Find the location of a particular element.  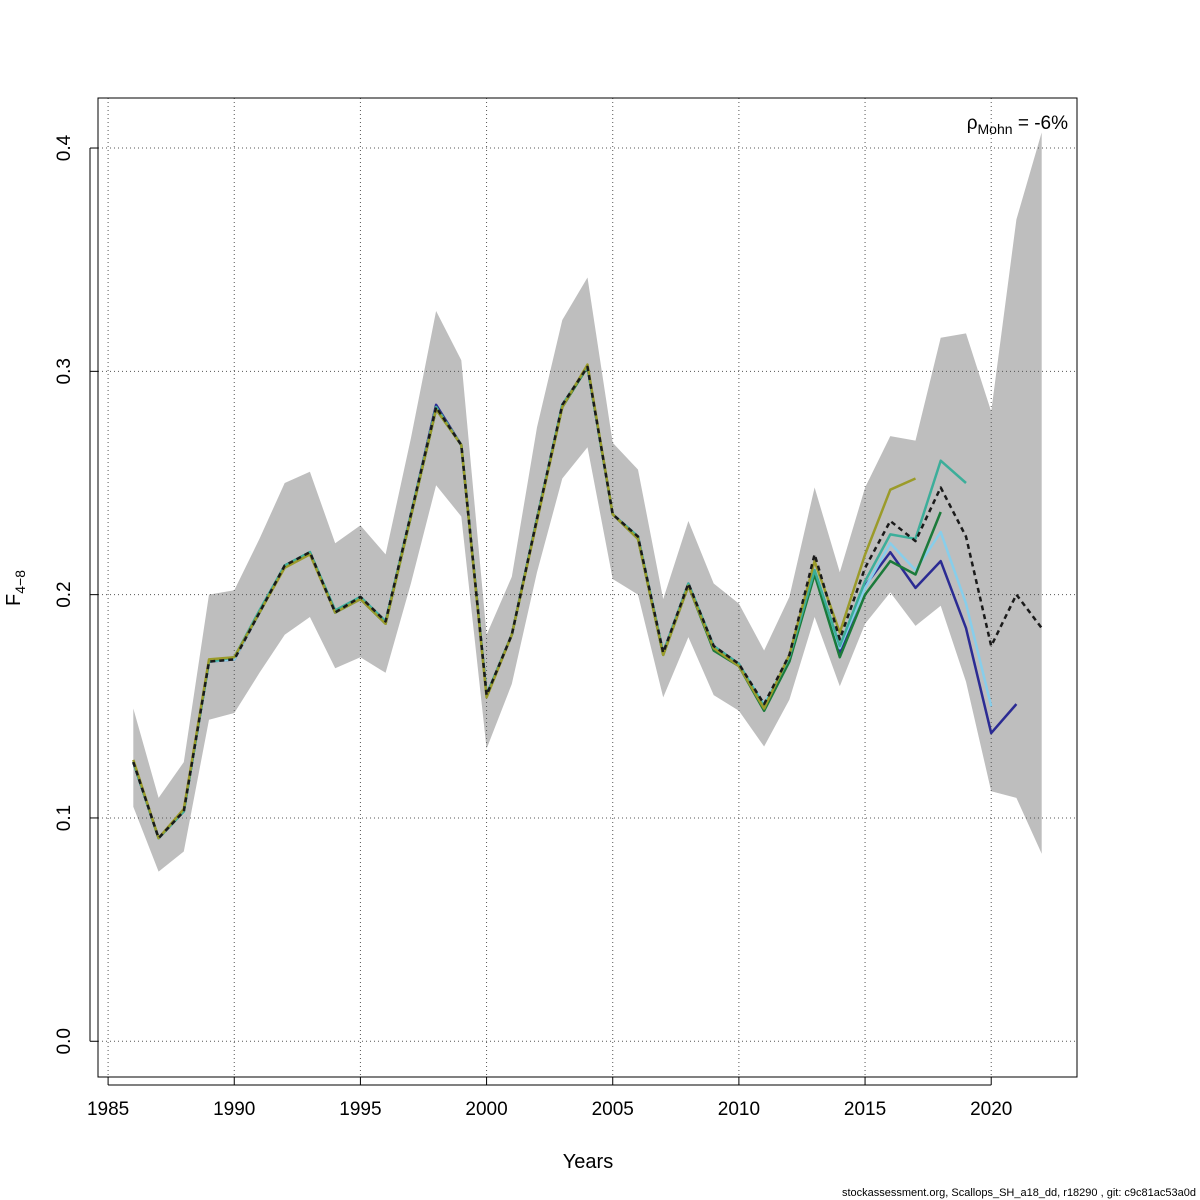

y-tick-label: 0.0 is located at coordinates (64, 1041).